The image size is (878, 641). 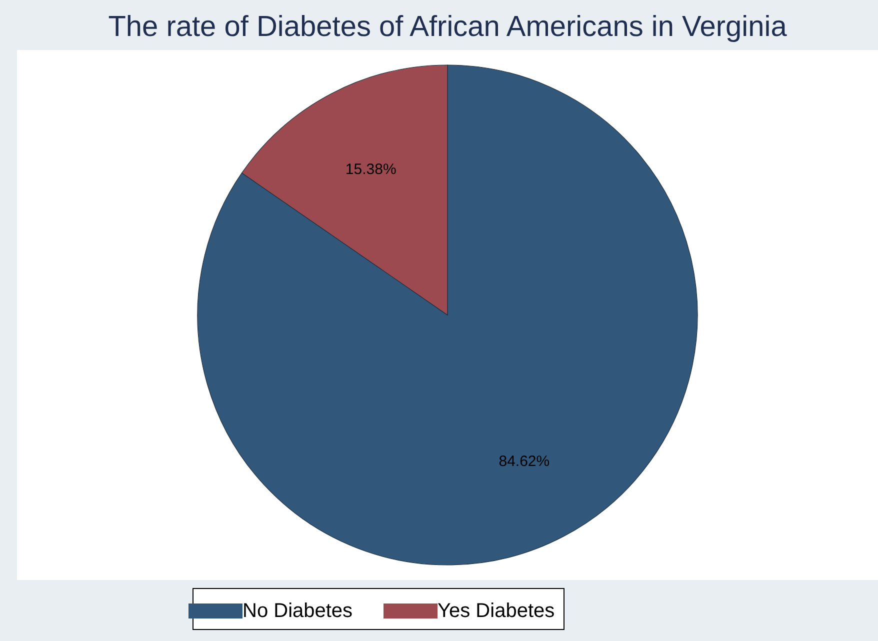 I want to click on legend-label: No Diabetes, so click(x=297, y=611).